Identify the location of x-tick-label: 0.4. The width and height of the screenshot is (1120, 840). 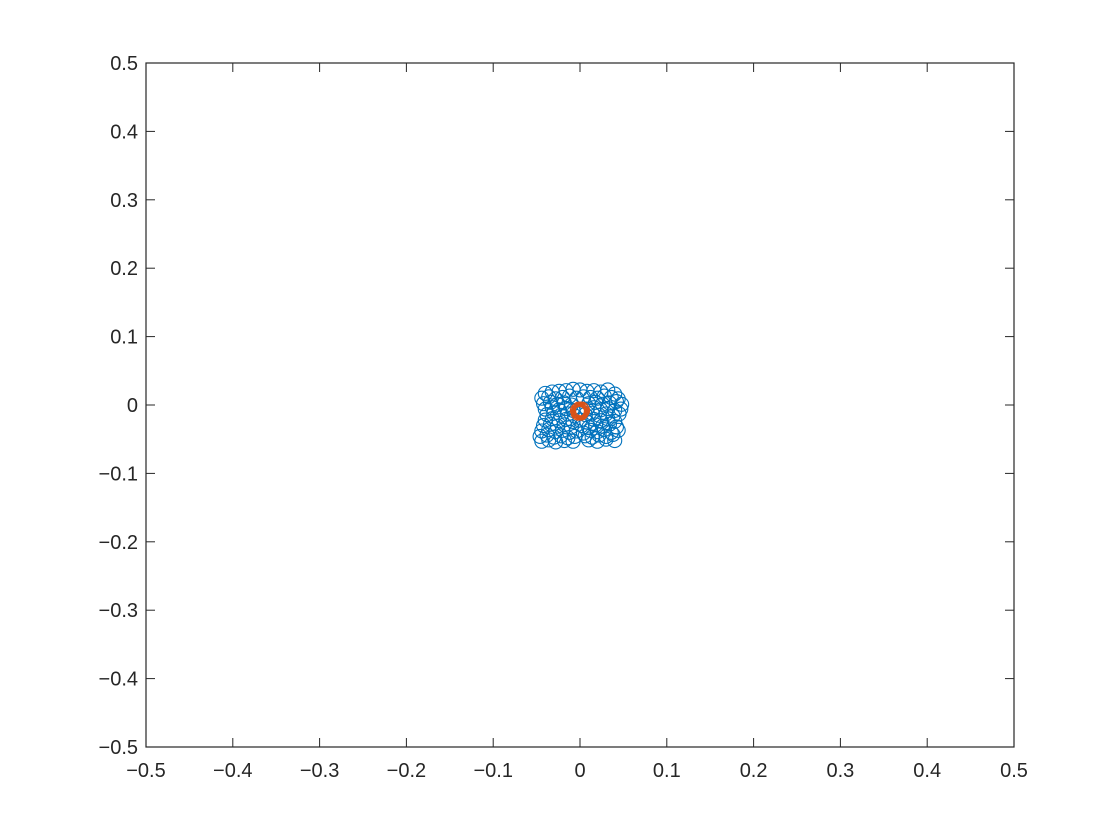
(927, 771).